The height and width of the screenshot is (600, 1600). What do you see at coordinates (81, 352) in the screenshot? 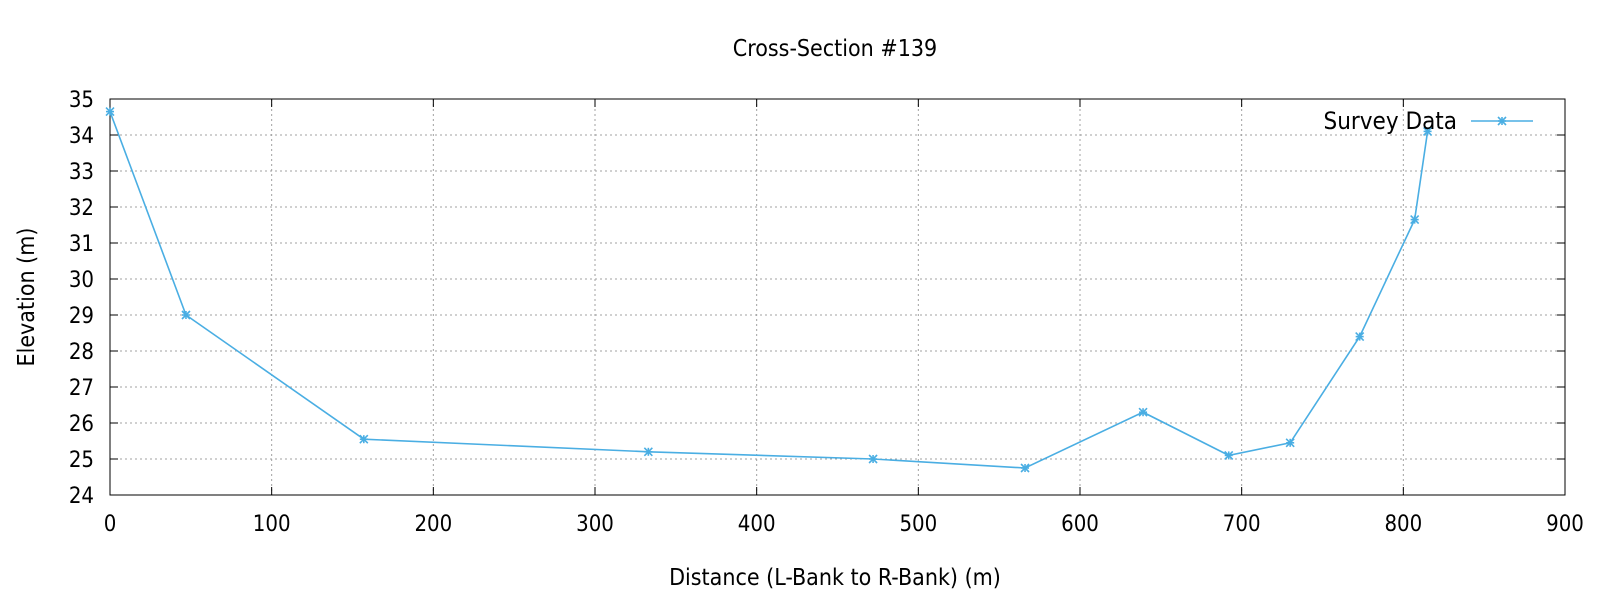
I see `y-tick-label: 28` at bounding box center [81, 352].